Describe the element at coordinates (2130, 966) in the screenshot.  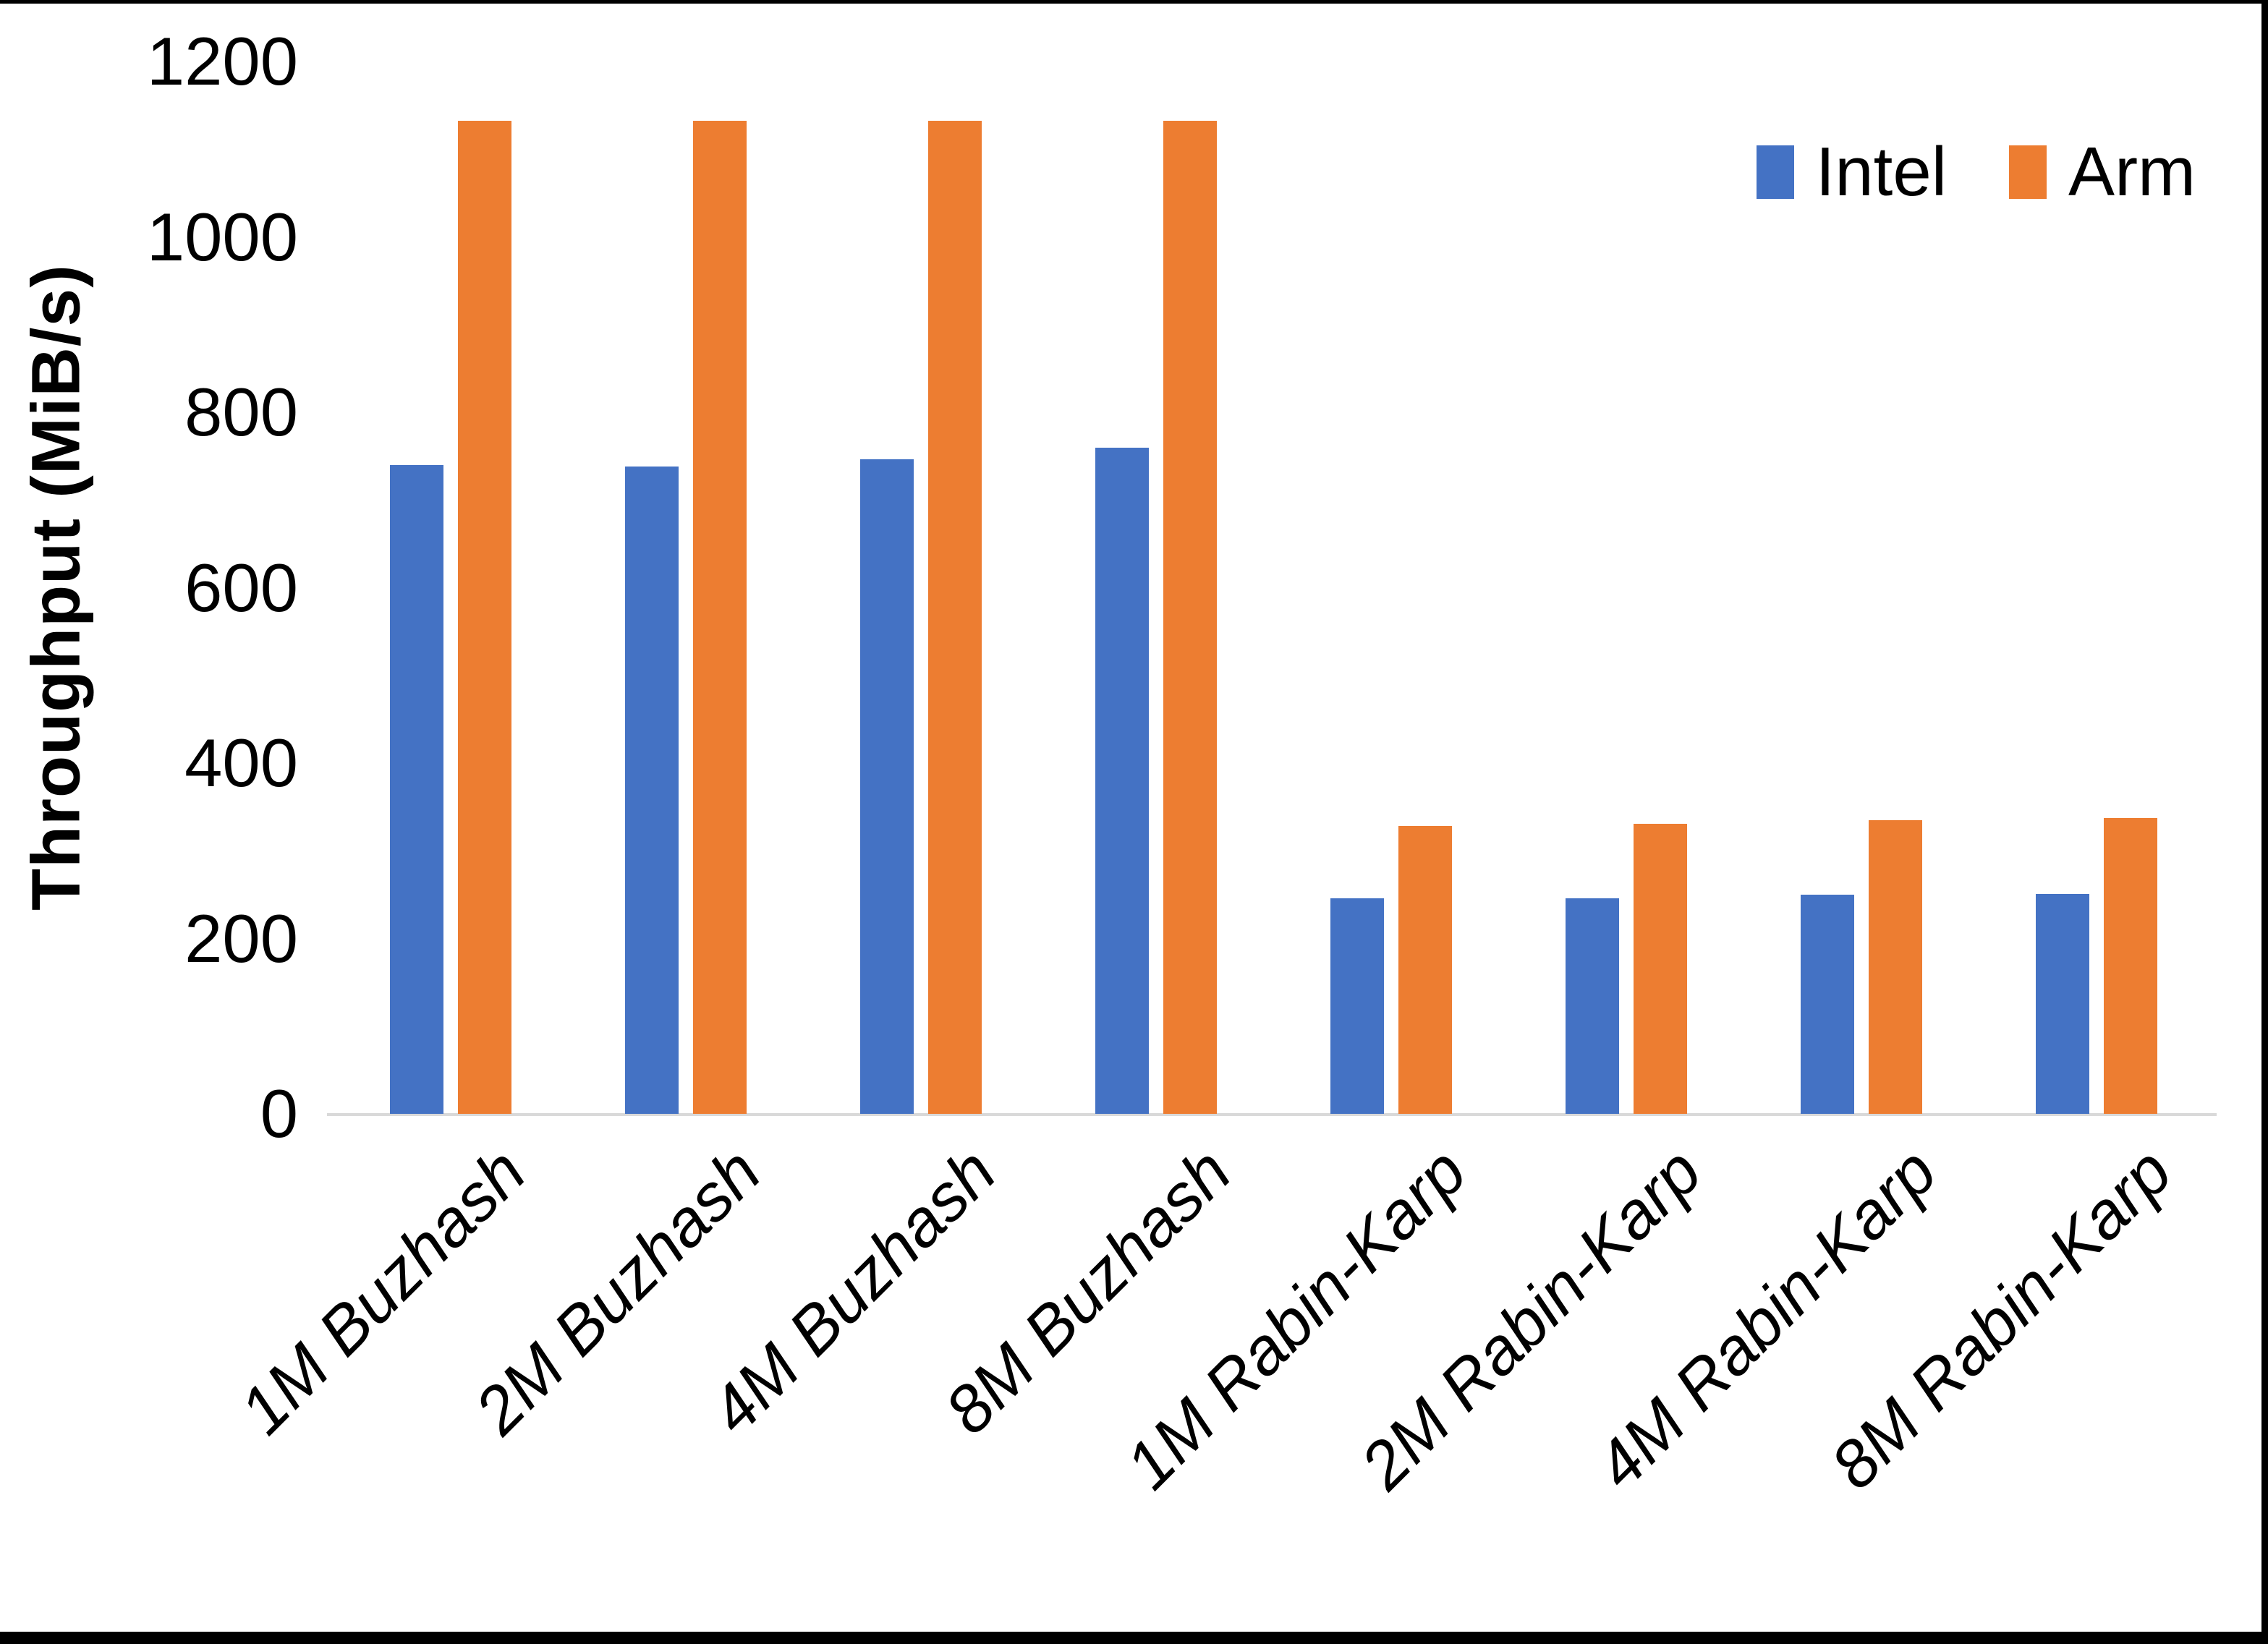
I see `bar-arm-8m-rabin-karp` at that location.